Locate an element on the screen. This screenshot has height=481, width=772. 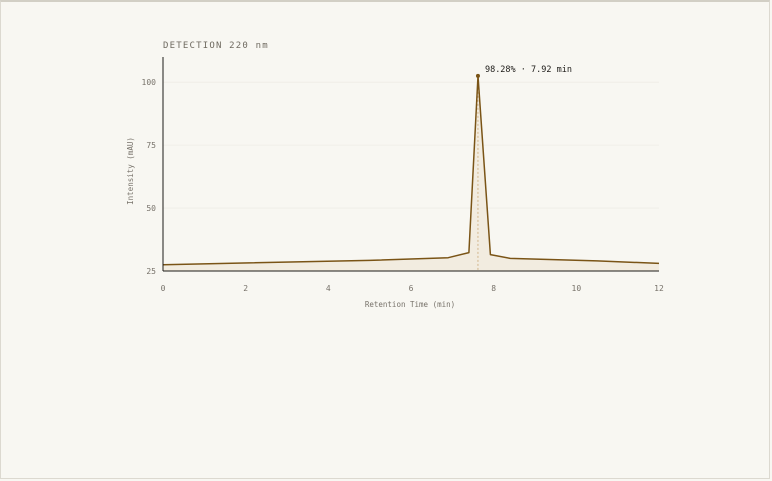
y-tick-label: 100 is located at coordinates (149, 82).